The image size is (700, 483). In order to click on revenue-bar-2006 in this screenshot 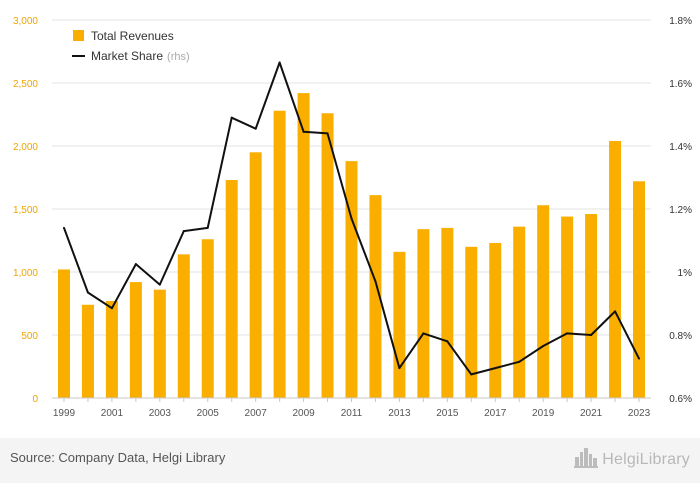, I will do `click(231, 289)`.